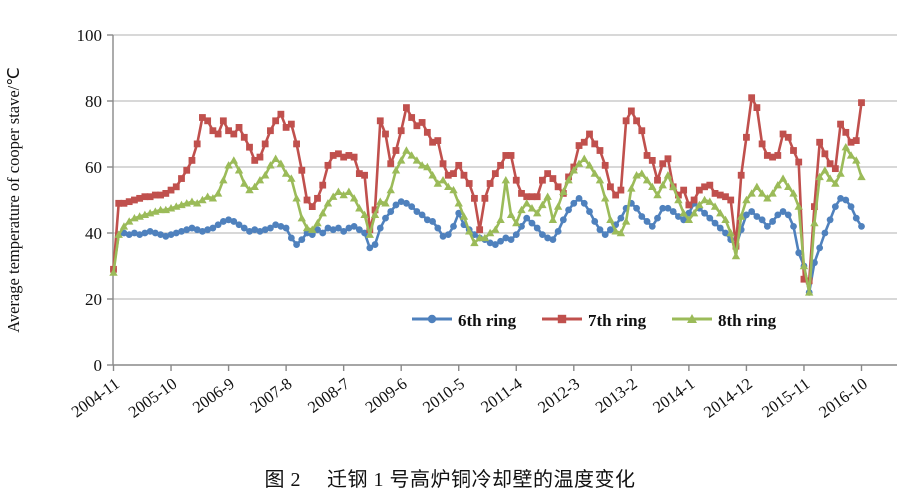  Describe the element at coordinates (728, 398) in the screenshot. I see `x-tick-label-2014-12: 2014-12` at that location.